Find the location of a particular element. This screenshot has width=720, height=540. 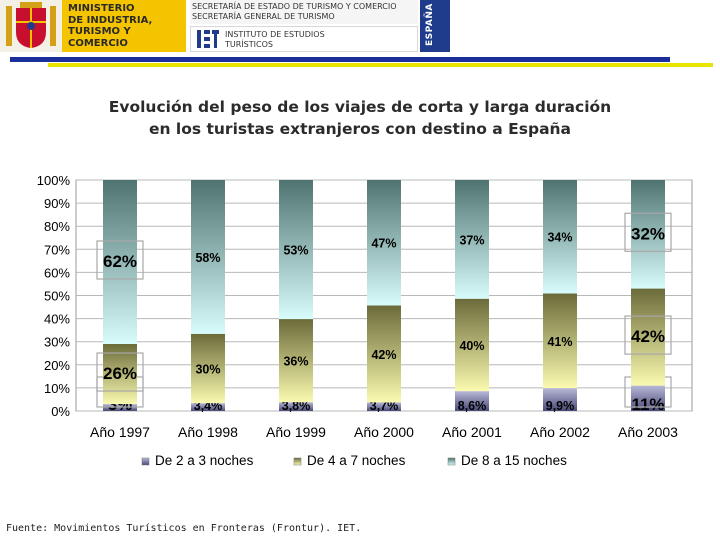

y-tick-label: 50% is located at coordinates (57, 296).